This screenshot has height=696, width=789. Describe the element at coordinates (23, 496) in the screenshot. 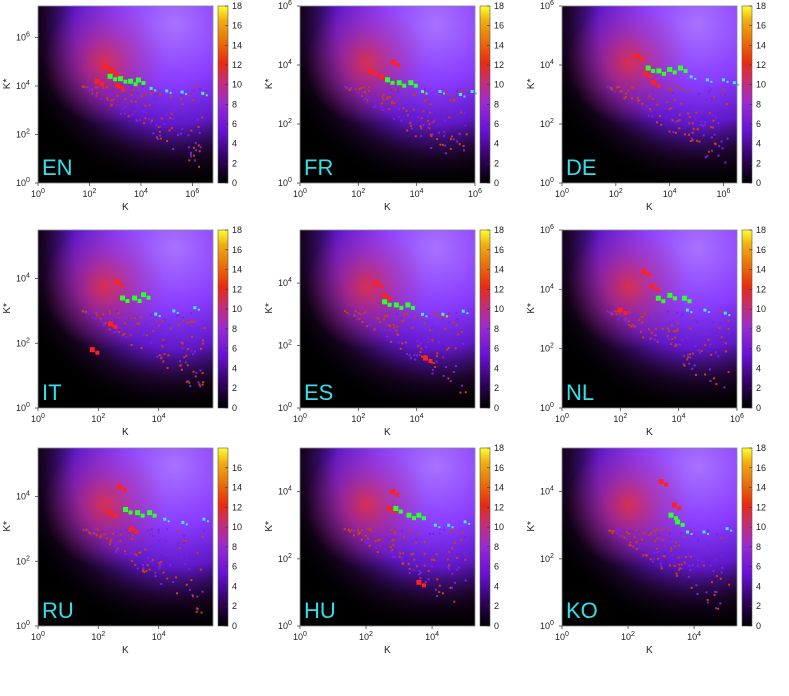

I see `y-tick-label: 104` at that location.